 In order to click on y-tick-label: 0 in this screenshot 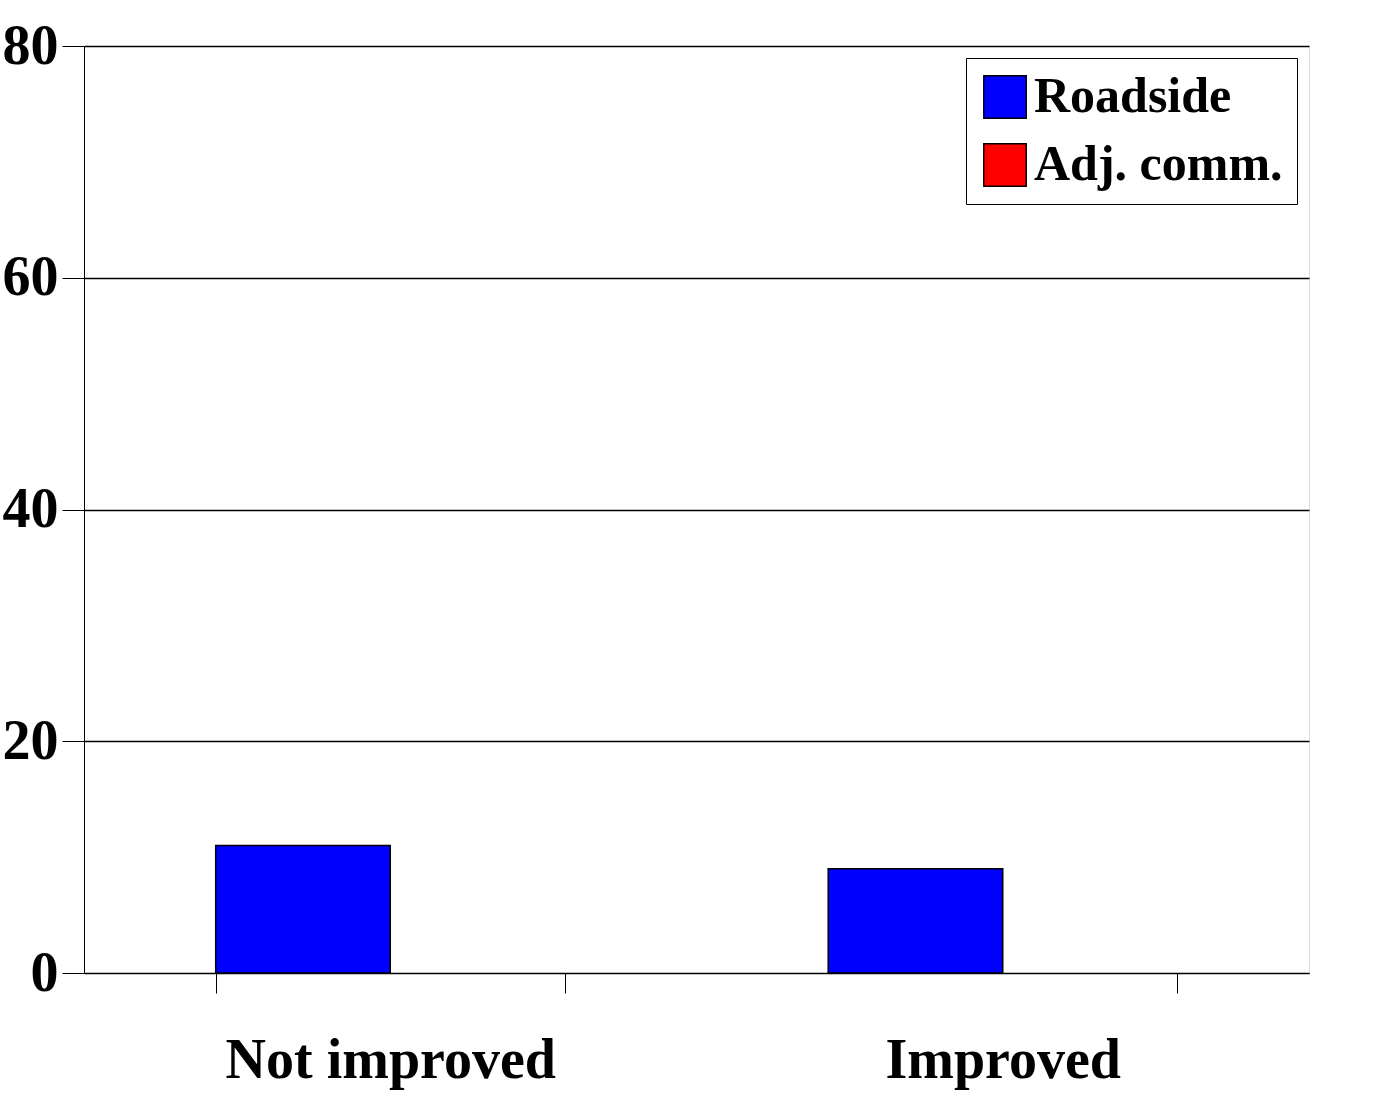, I will do `click(44, 971)`.